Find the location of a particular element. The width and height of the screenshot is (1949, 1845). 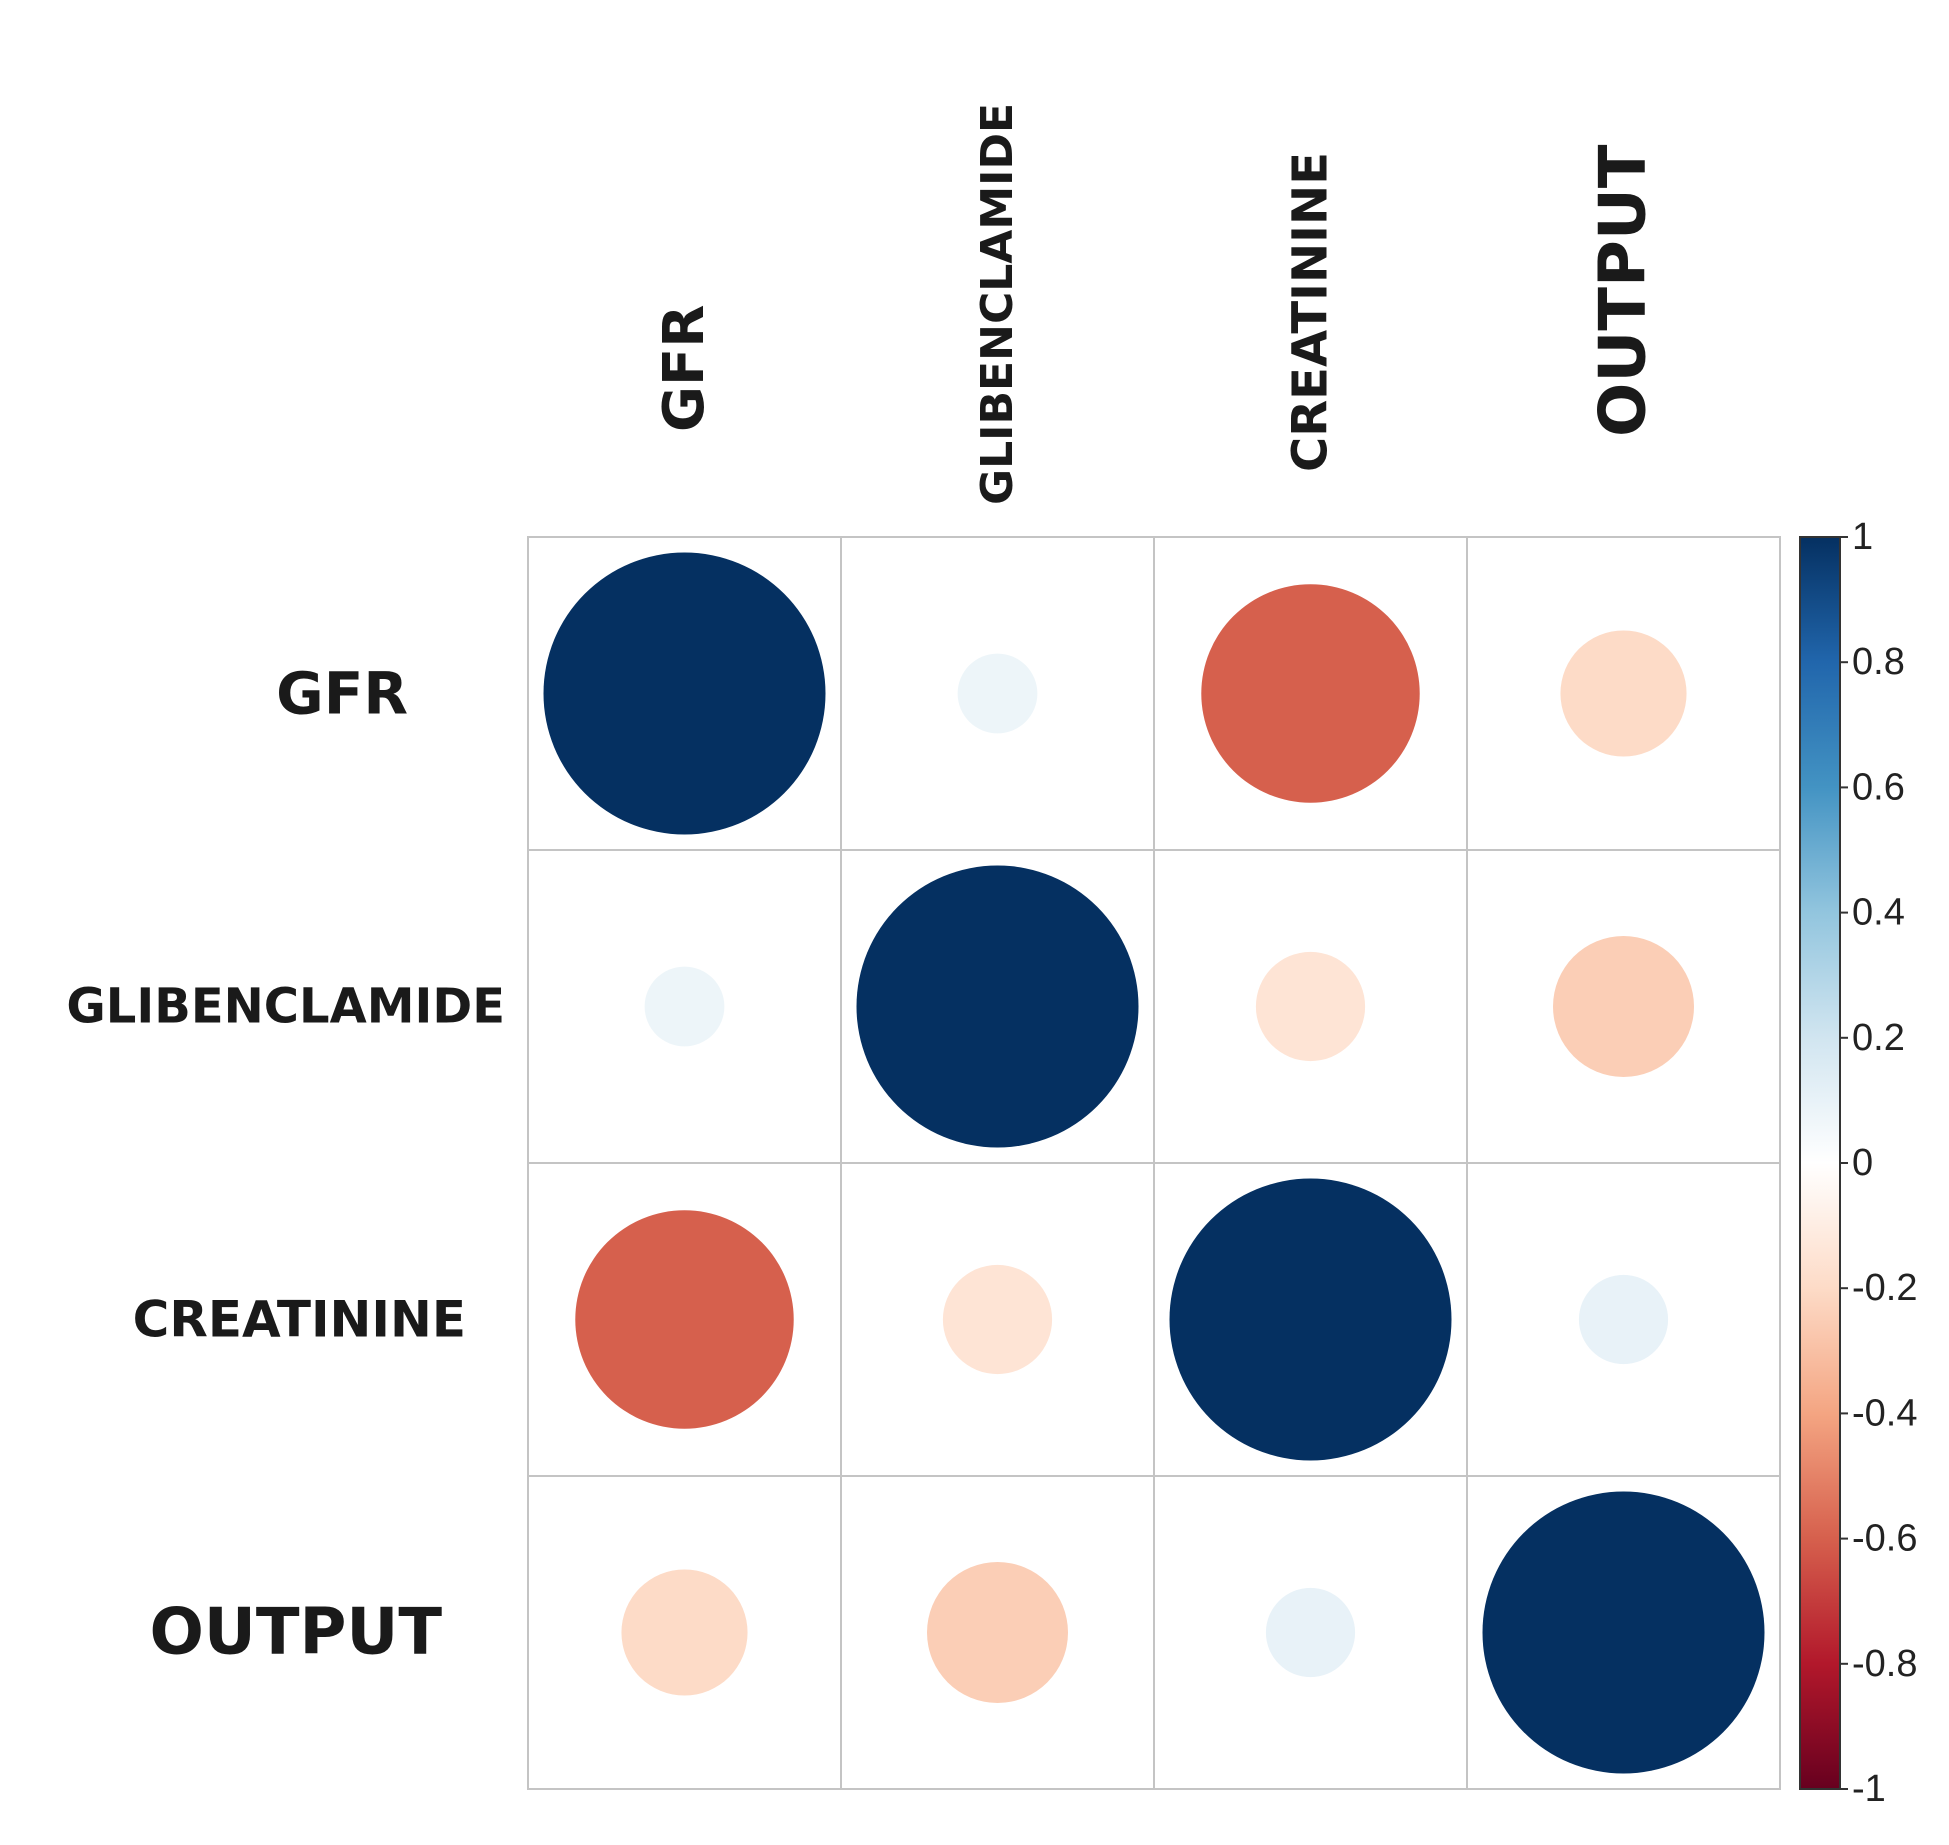

column-labels: GFR GLIBENCLAMIDE CREATININE OUTPUT is located at coordinates (1156, 304).